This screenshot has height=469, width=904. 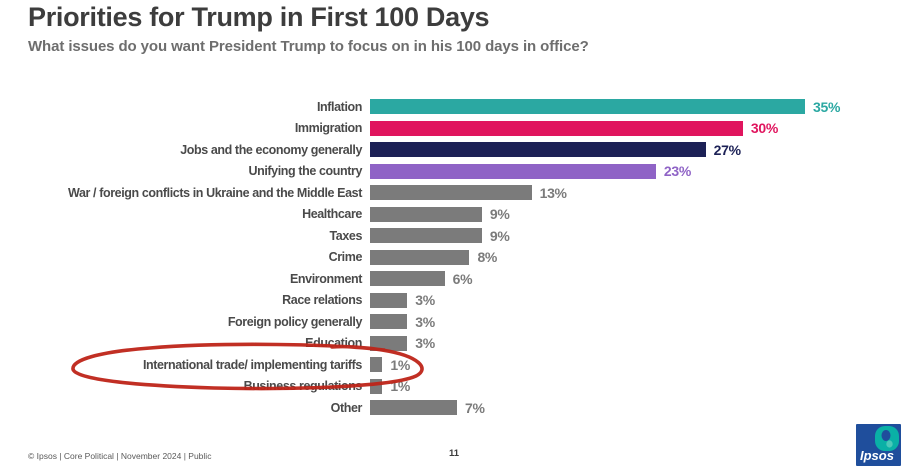 What do you see at coordinates (332, 214) in the screenshot?
I see `category-label: Healthcare` at bounding box center [332, 214].